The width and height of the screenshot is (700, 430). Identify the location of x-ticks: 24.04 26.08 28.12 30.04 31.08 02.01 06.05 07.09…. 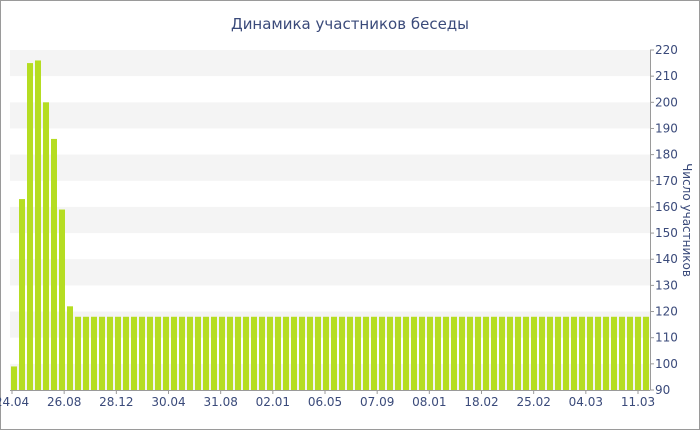
(327, 399).